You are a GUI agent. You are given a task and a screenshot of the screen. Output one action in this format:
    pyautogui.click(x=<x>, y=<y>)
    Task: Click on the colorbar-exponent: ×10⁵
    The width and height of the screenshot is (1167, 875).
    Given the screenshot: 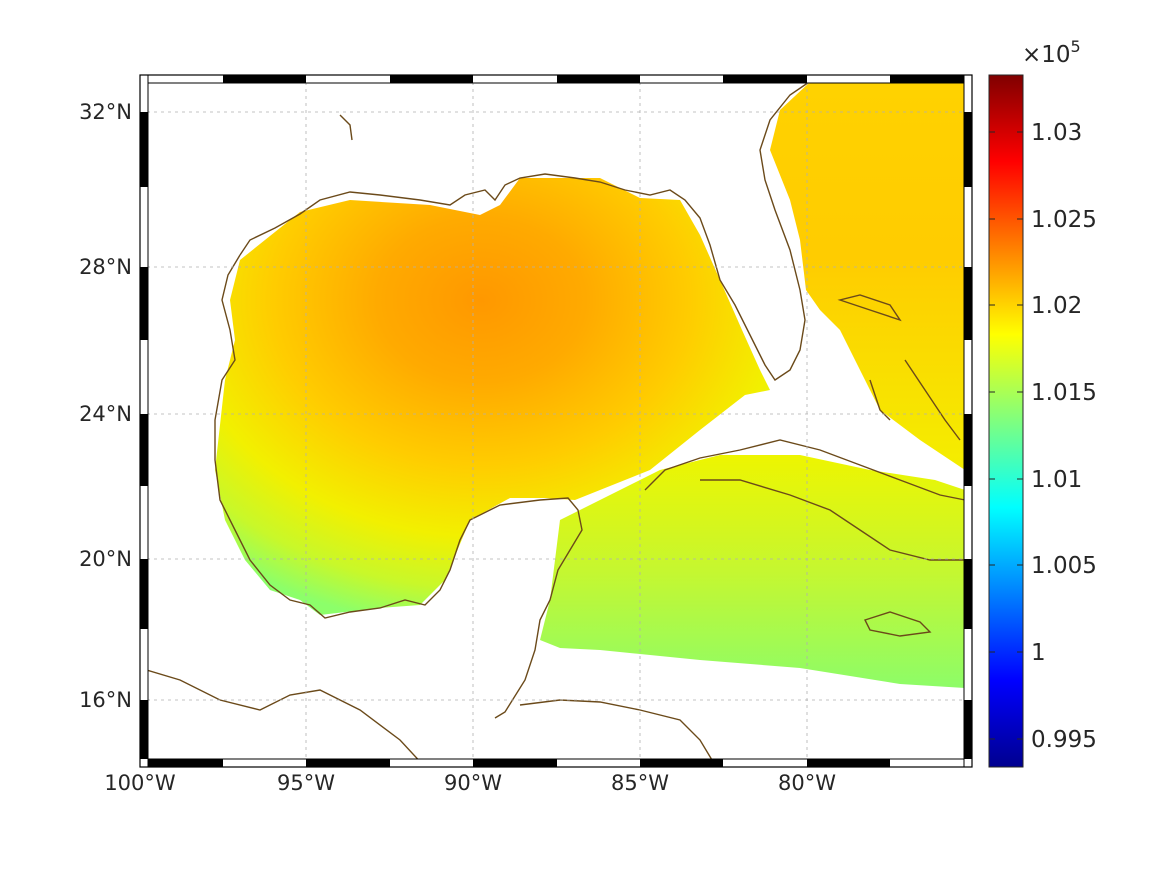 What is the action you would take?
    pyautogui.click(x=1051, y=52)
    